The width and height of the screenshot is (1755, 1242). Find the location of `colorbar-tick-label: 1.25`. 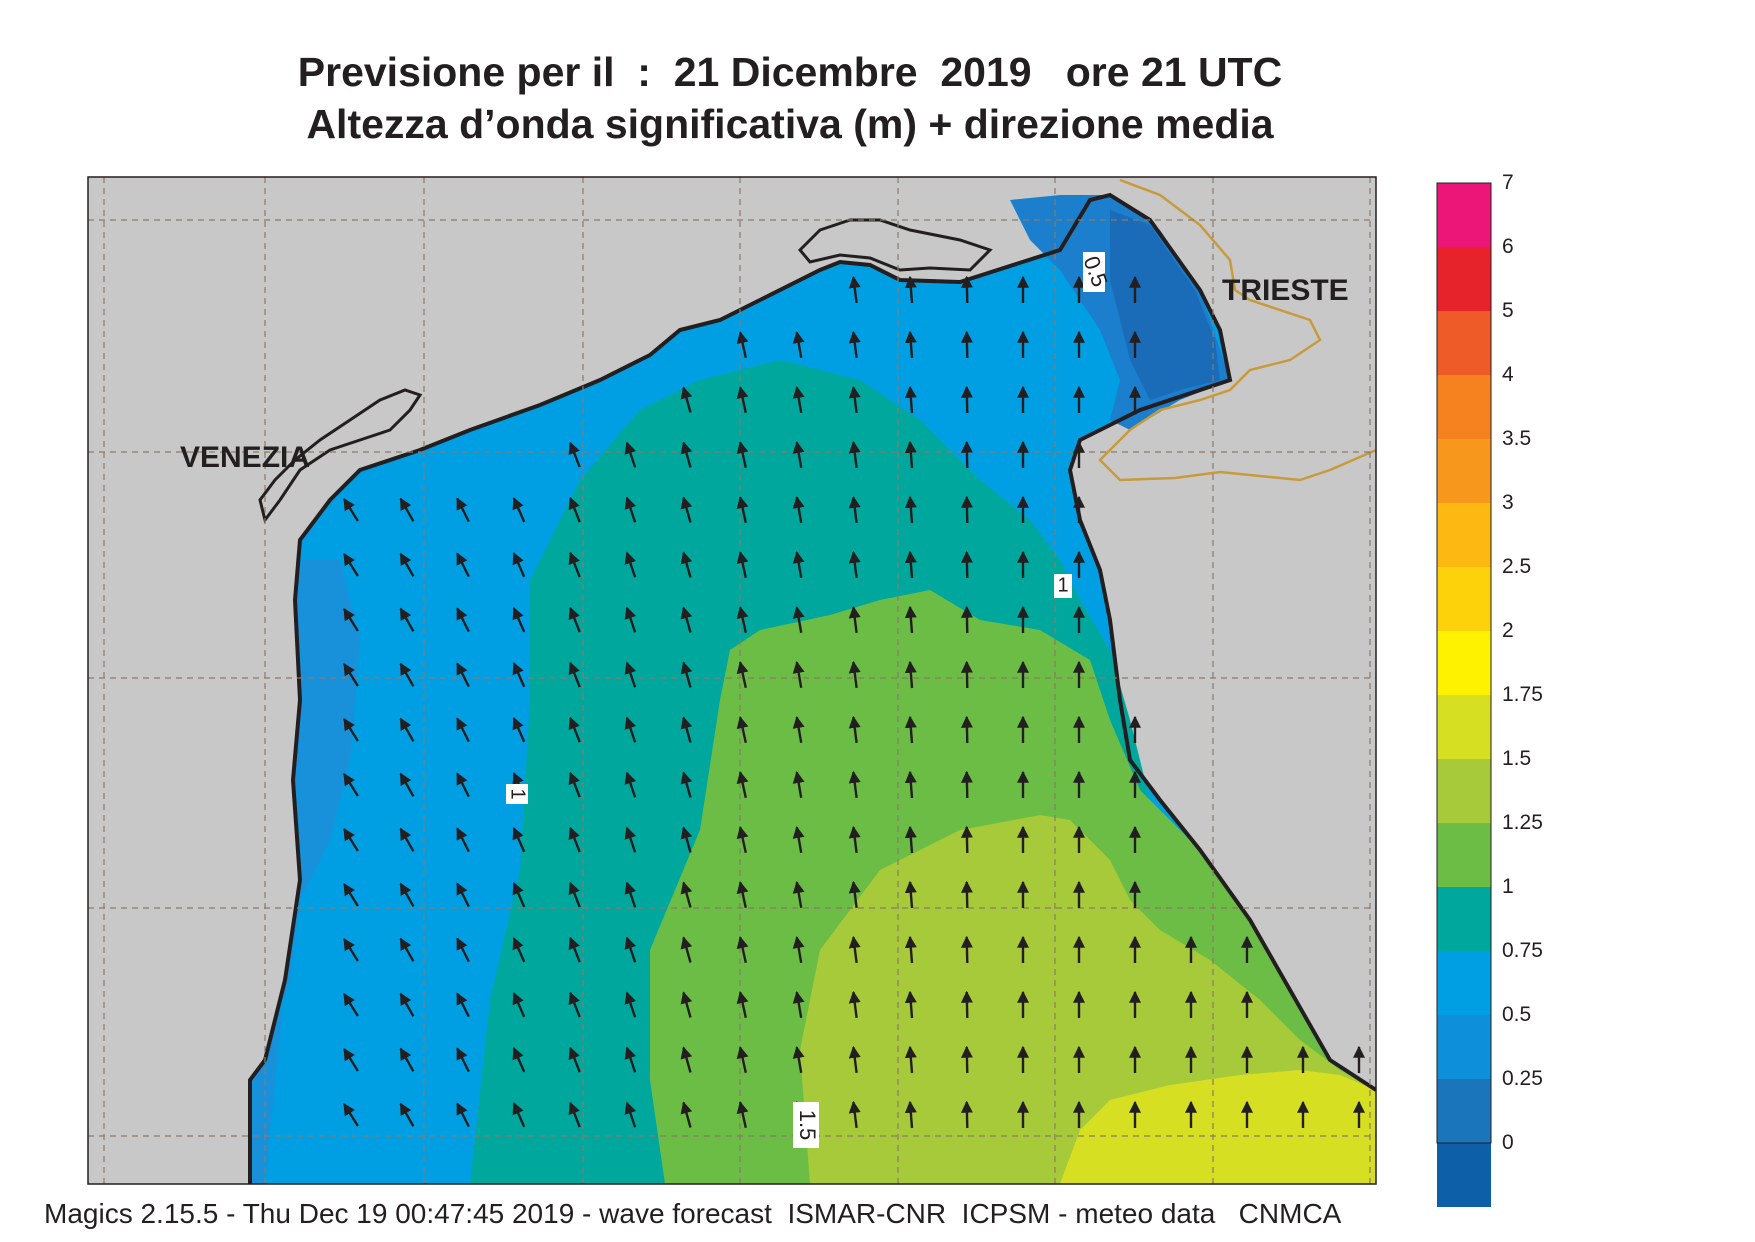

colorbar-tick-label: 1.25 is located at coordinates (1522, 822).